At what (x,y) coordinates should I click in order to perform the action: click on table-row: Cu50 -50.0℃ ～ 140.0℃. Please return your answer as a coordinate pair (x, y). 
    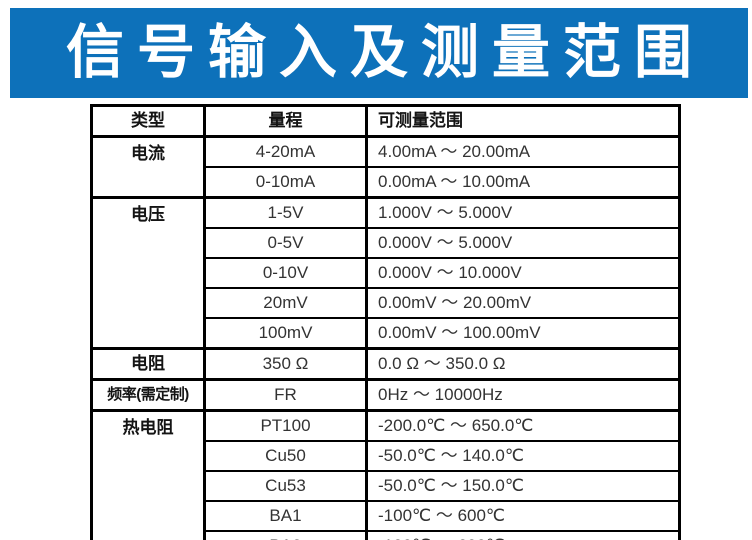
    Looking at the image, I should click on (386, 456).